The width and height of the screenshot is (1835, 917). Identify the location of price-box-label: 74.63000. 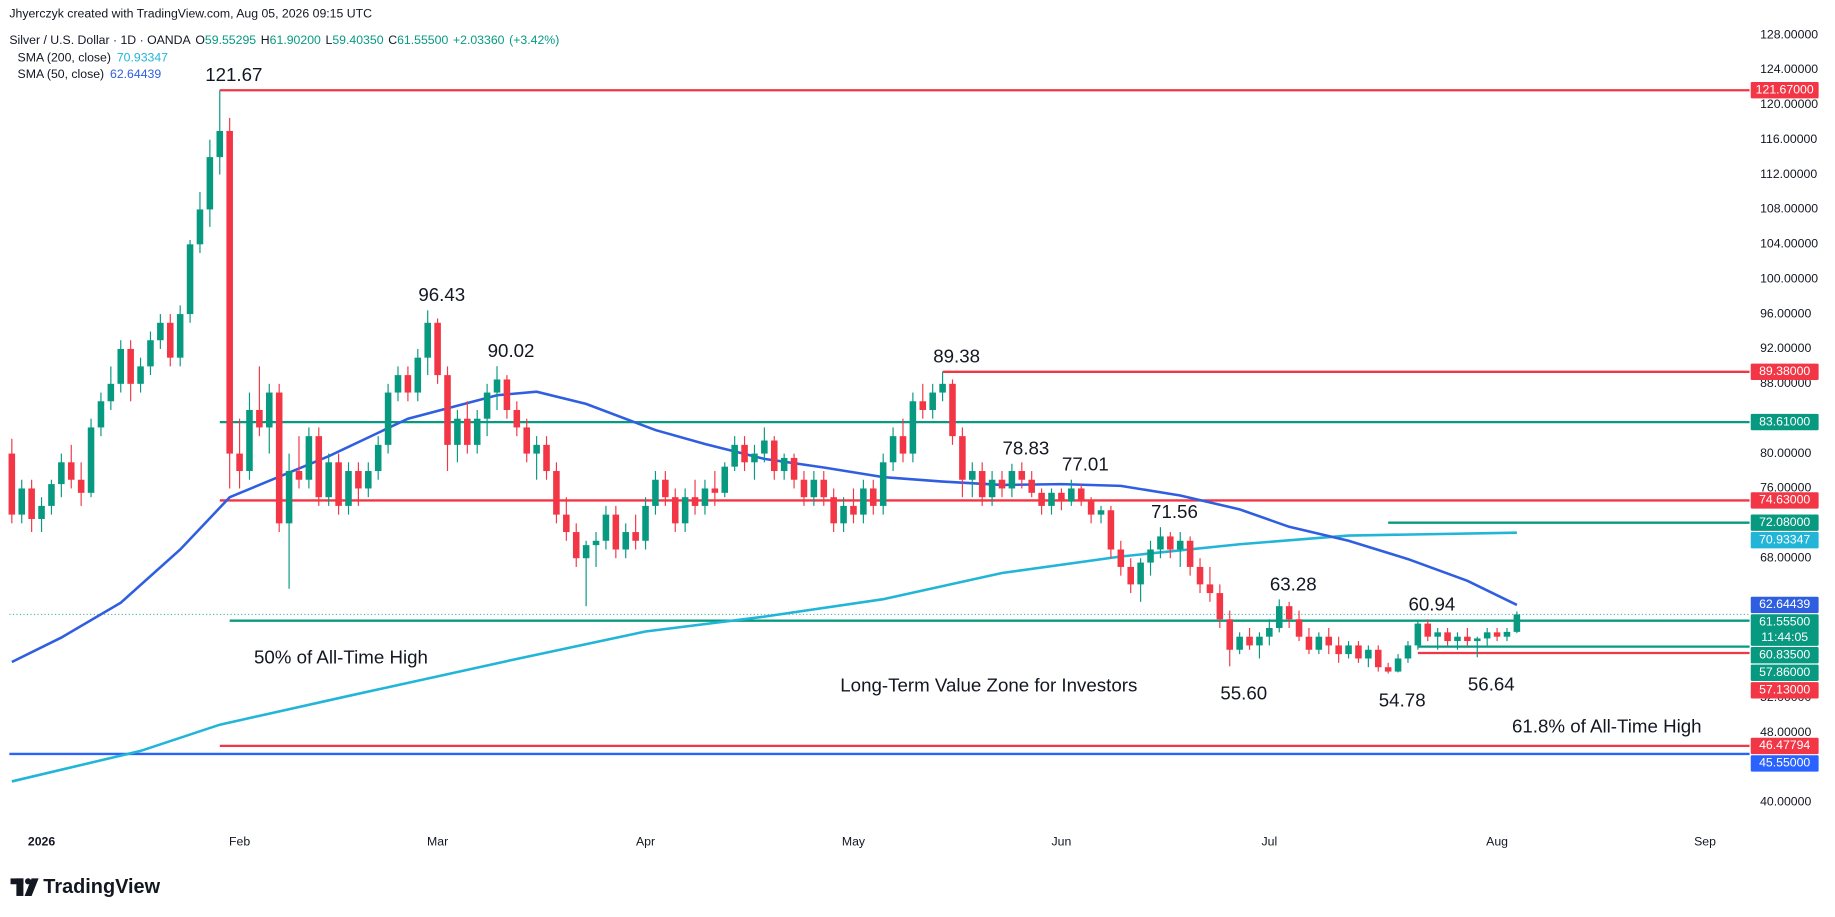
(1784, 500).